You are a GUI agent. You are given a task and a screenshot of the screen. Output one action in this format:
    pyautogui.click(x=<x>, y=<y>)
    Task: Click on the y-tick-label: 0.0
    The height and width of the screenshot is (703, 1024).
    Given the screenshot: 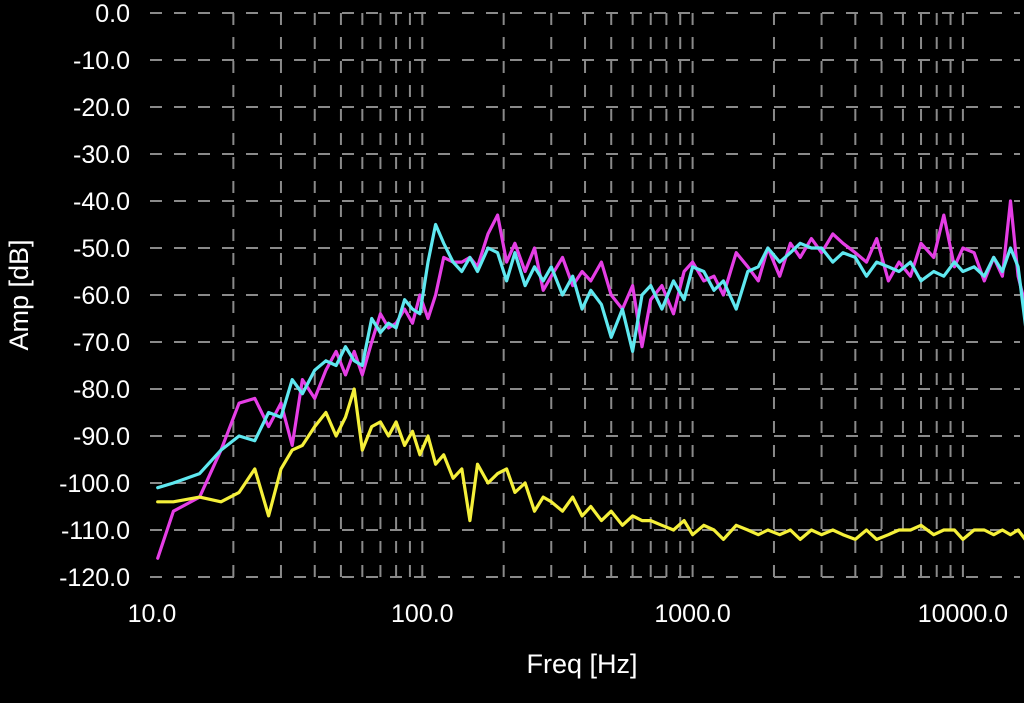 What is the action you would take?
    pyautogui.click(x=112, y=14)
    